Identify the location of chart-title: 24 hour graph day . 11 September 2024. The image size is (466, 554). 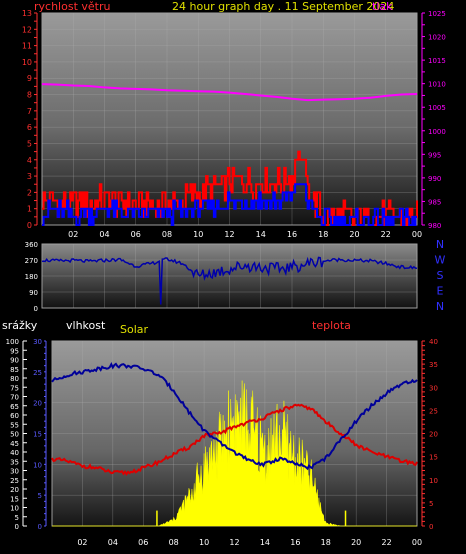
(283, 6).